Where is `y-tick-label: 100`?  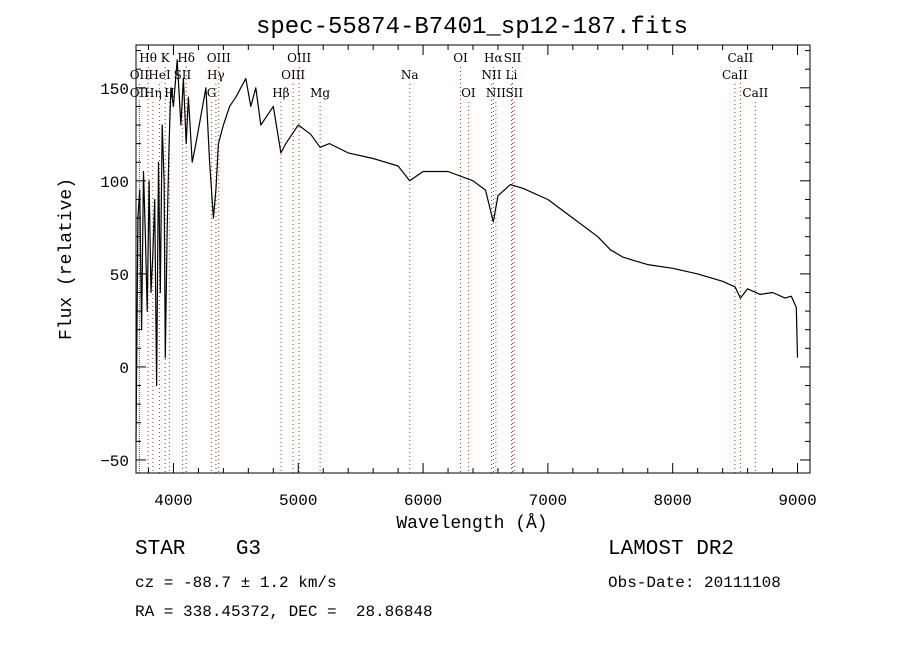
y-tick-label: 100 is located at coordinates (114, 183).